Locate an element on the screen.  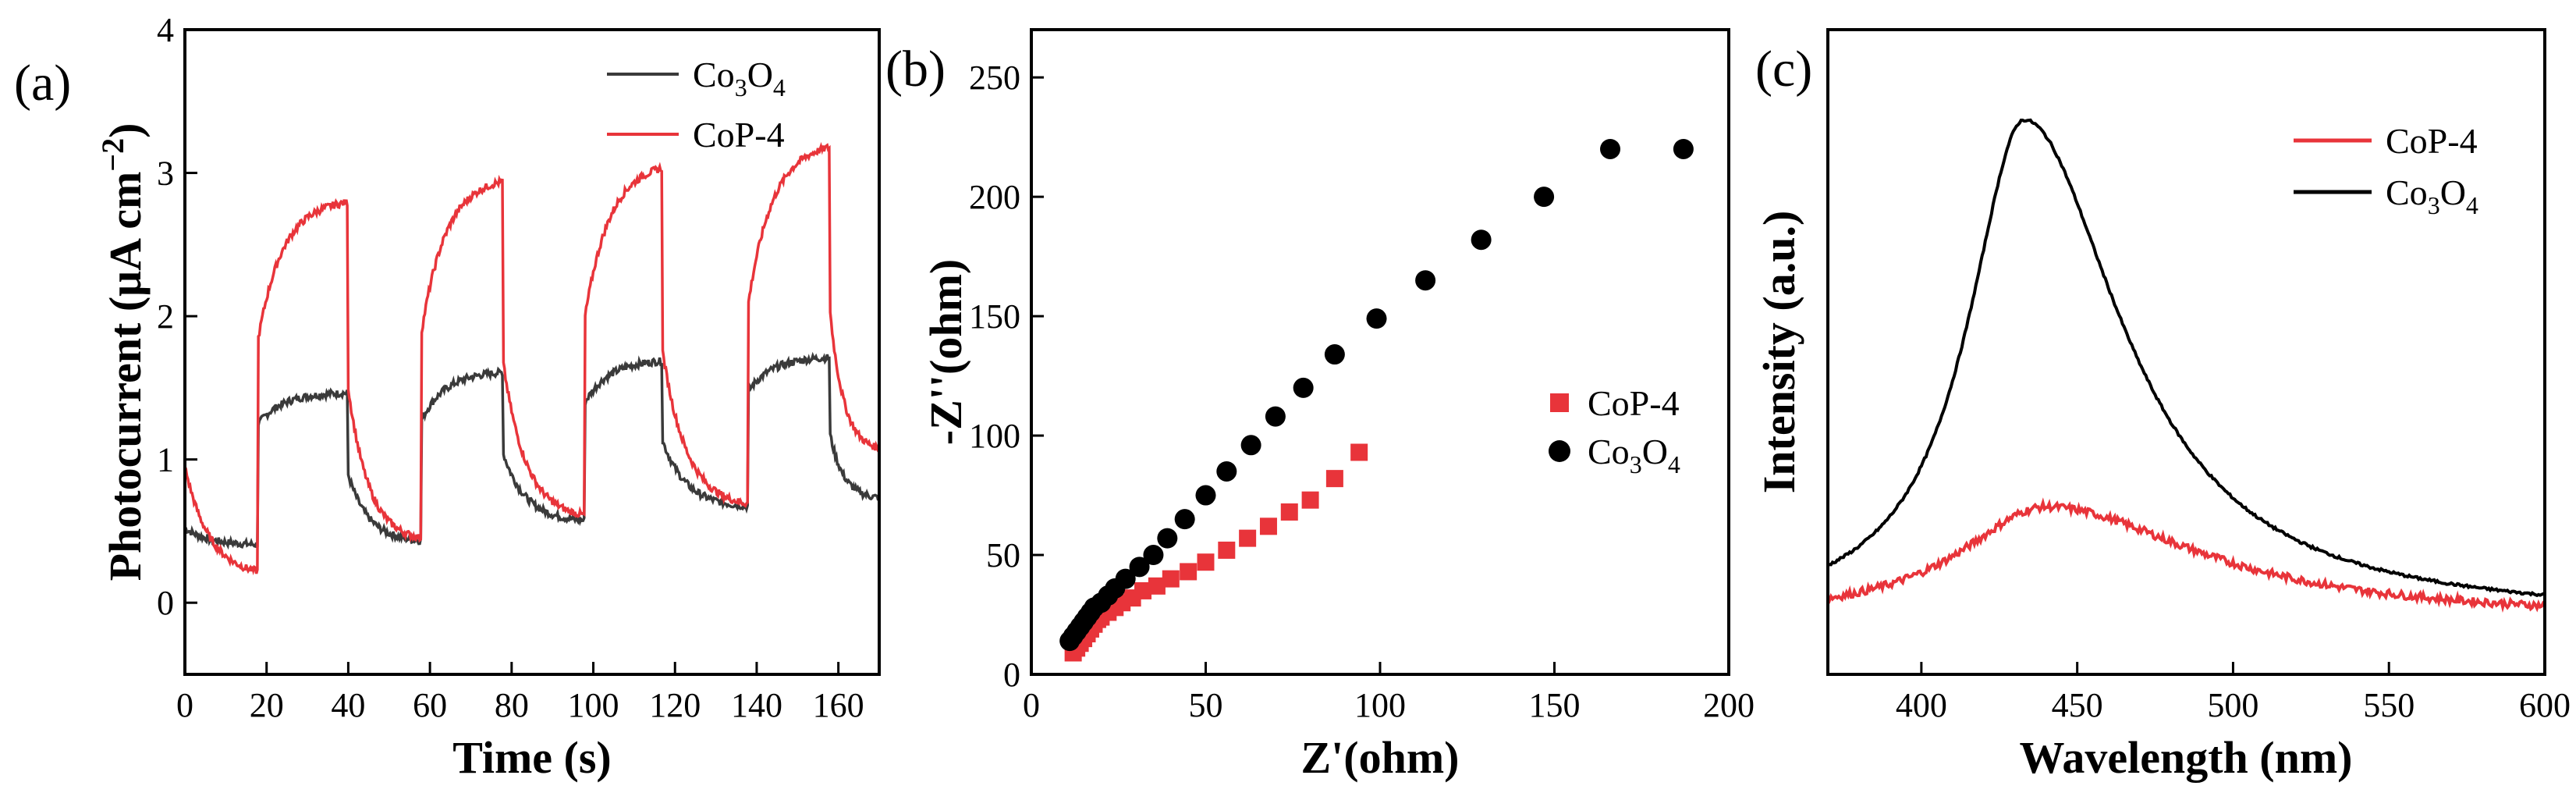
panel-c-y-axis-title: Intensity (a.u.) is located at coordinates (1779, 352).